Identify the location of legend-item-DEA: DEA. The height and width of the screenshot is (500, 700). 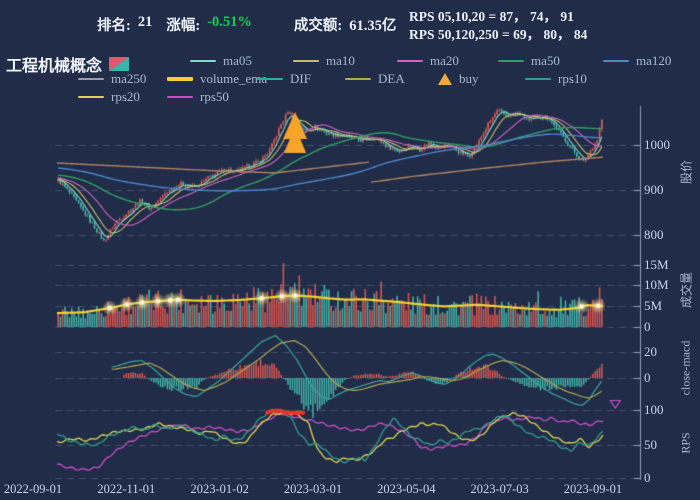
(375, 78).